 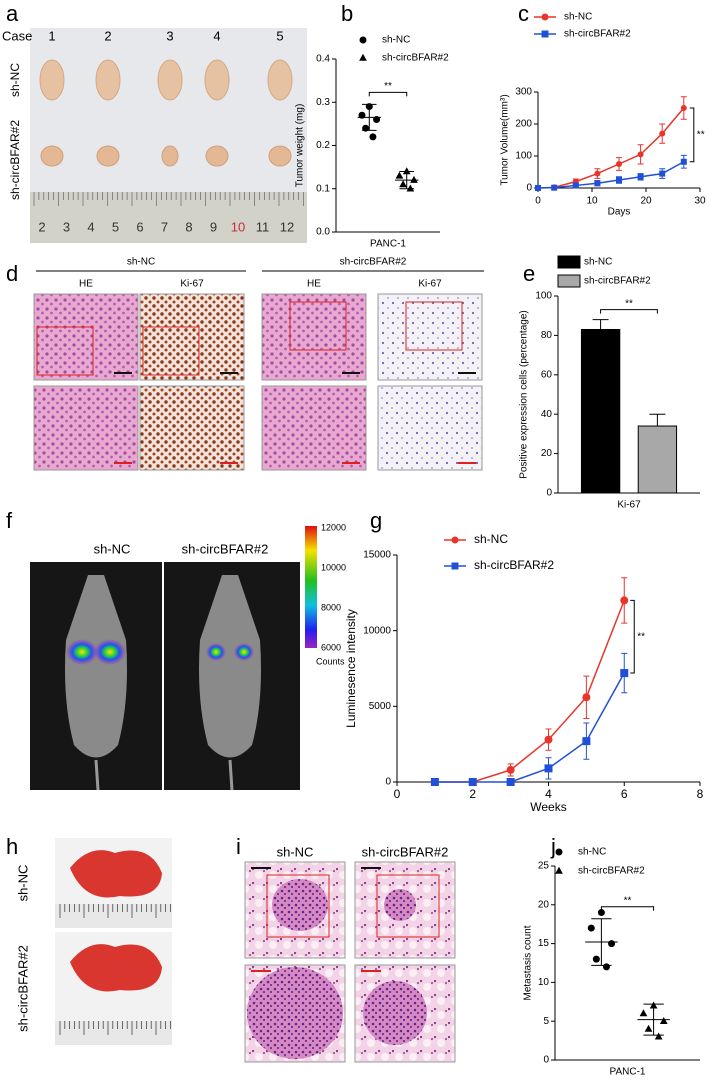 What do you see at coordinates (472, 794) in the screenshot?
I see `x-tick-label: 2` at bounding box center [472, 794].